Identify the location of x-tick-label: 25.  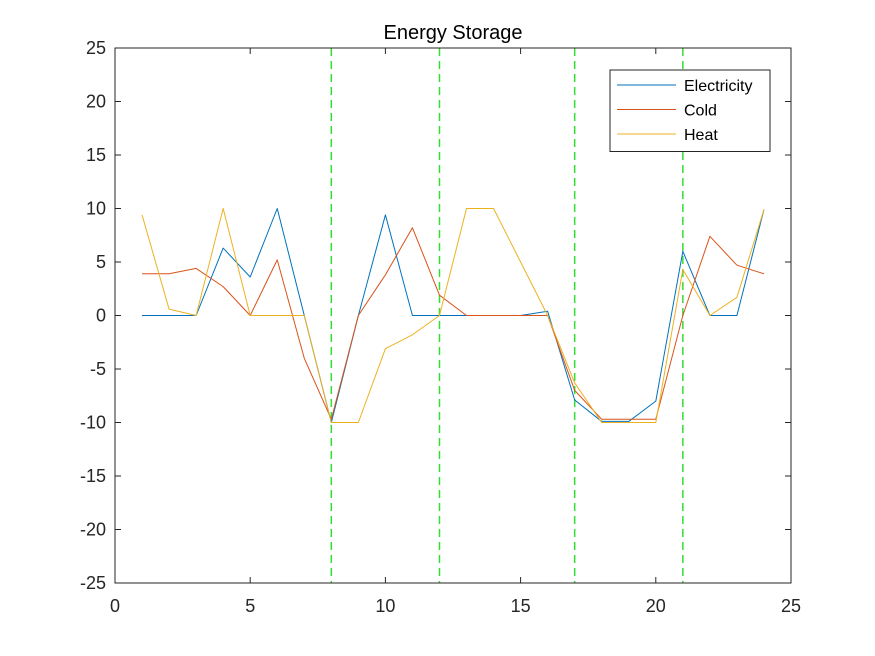
(791, 606).